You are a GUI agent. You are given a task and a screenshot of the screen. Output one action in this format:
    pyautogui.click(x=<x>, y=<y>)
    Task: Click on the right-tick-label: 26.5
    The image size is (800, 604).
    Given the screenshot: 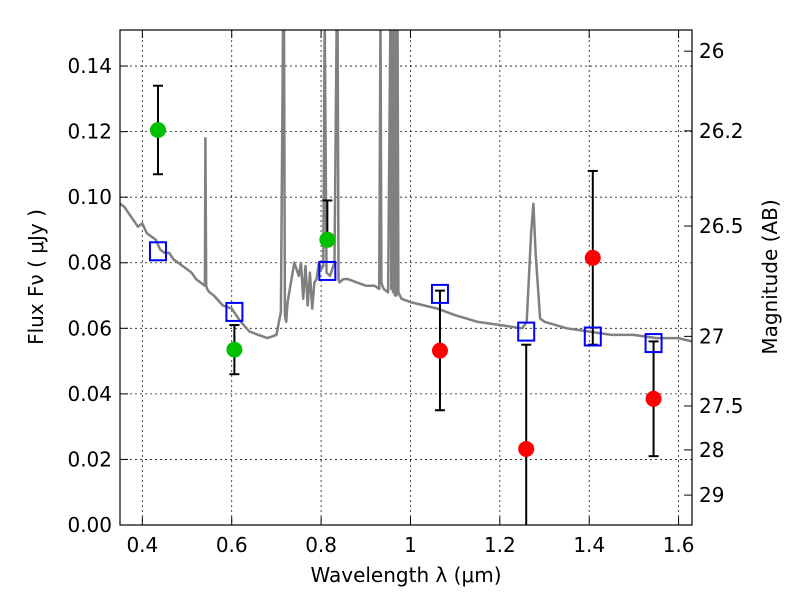 What is the action you would take?
    pyautogui.click(x=721, y=226)
    